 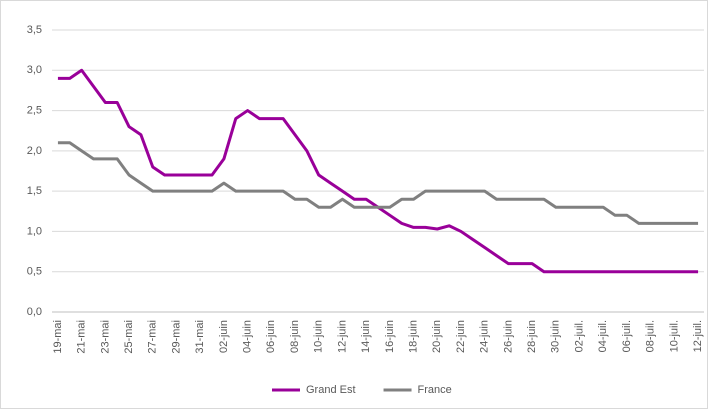 I want to click on x-tick-label: 19-mai, so click(x=58, y=337).